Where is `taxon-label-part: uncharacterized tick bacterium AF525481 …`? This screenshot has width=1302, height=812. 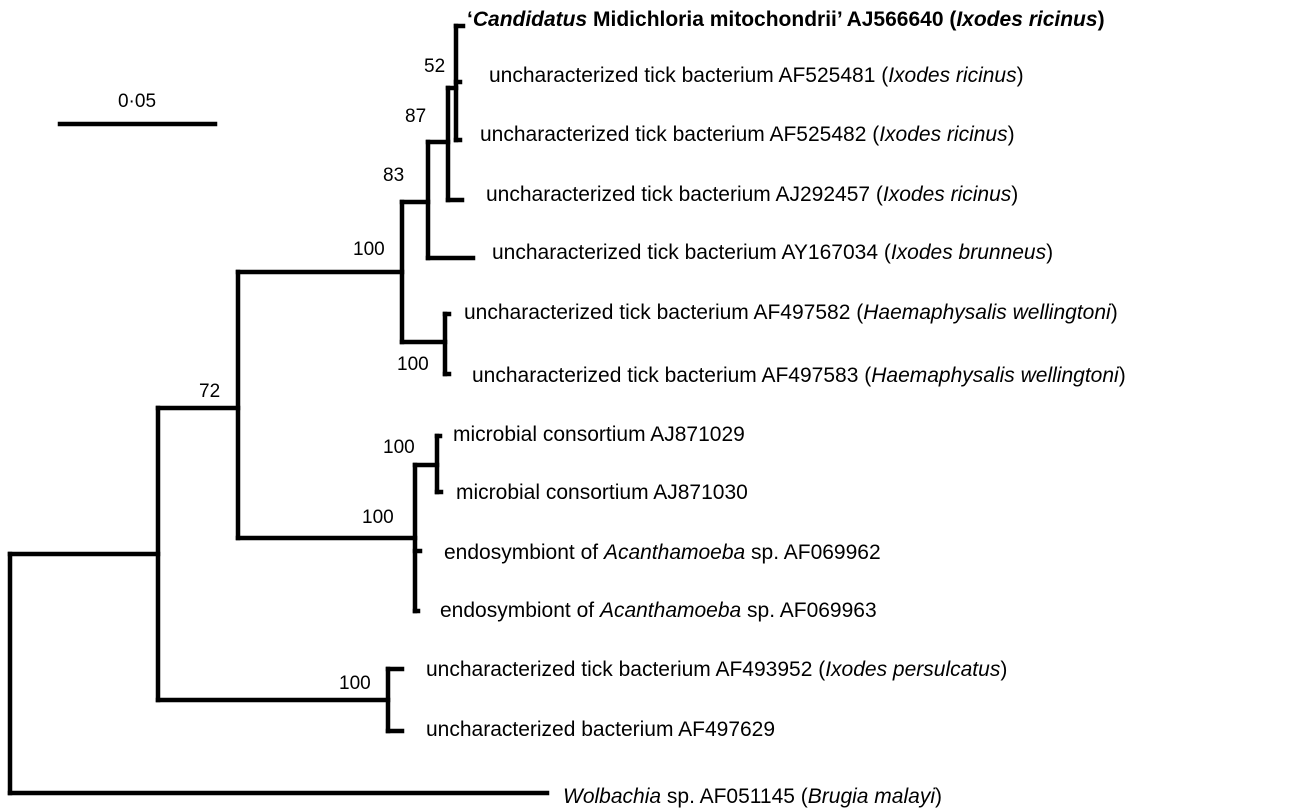 taxon-label-part: uncharacterized tick bacterium AF525481 … is located at coordinates (688, 75).